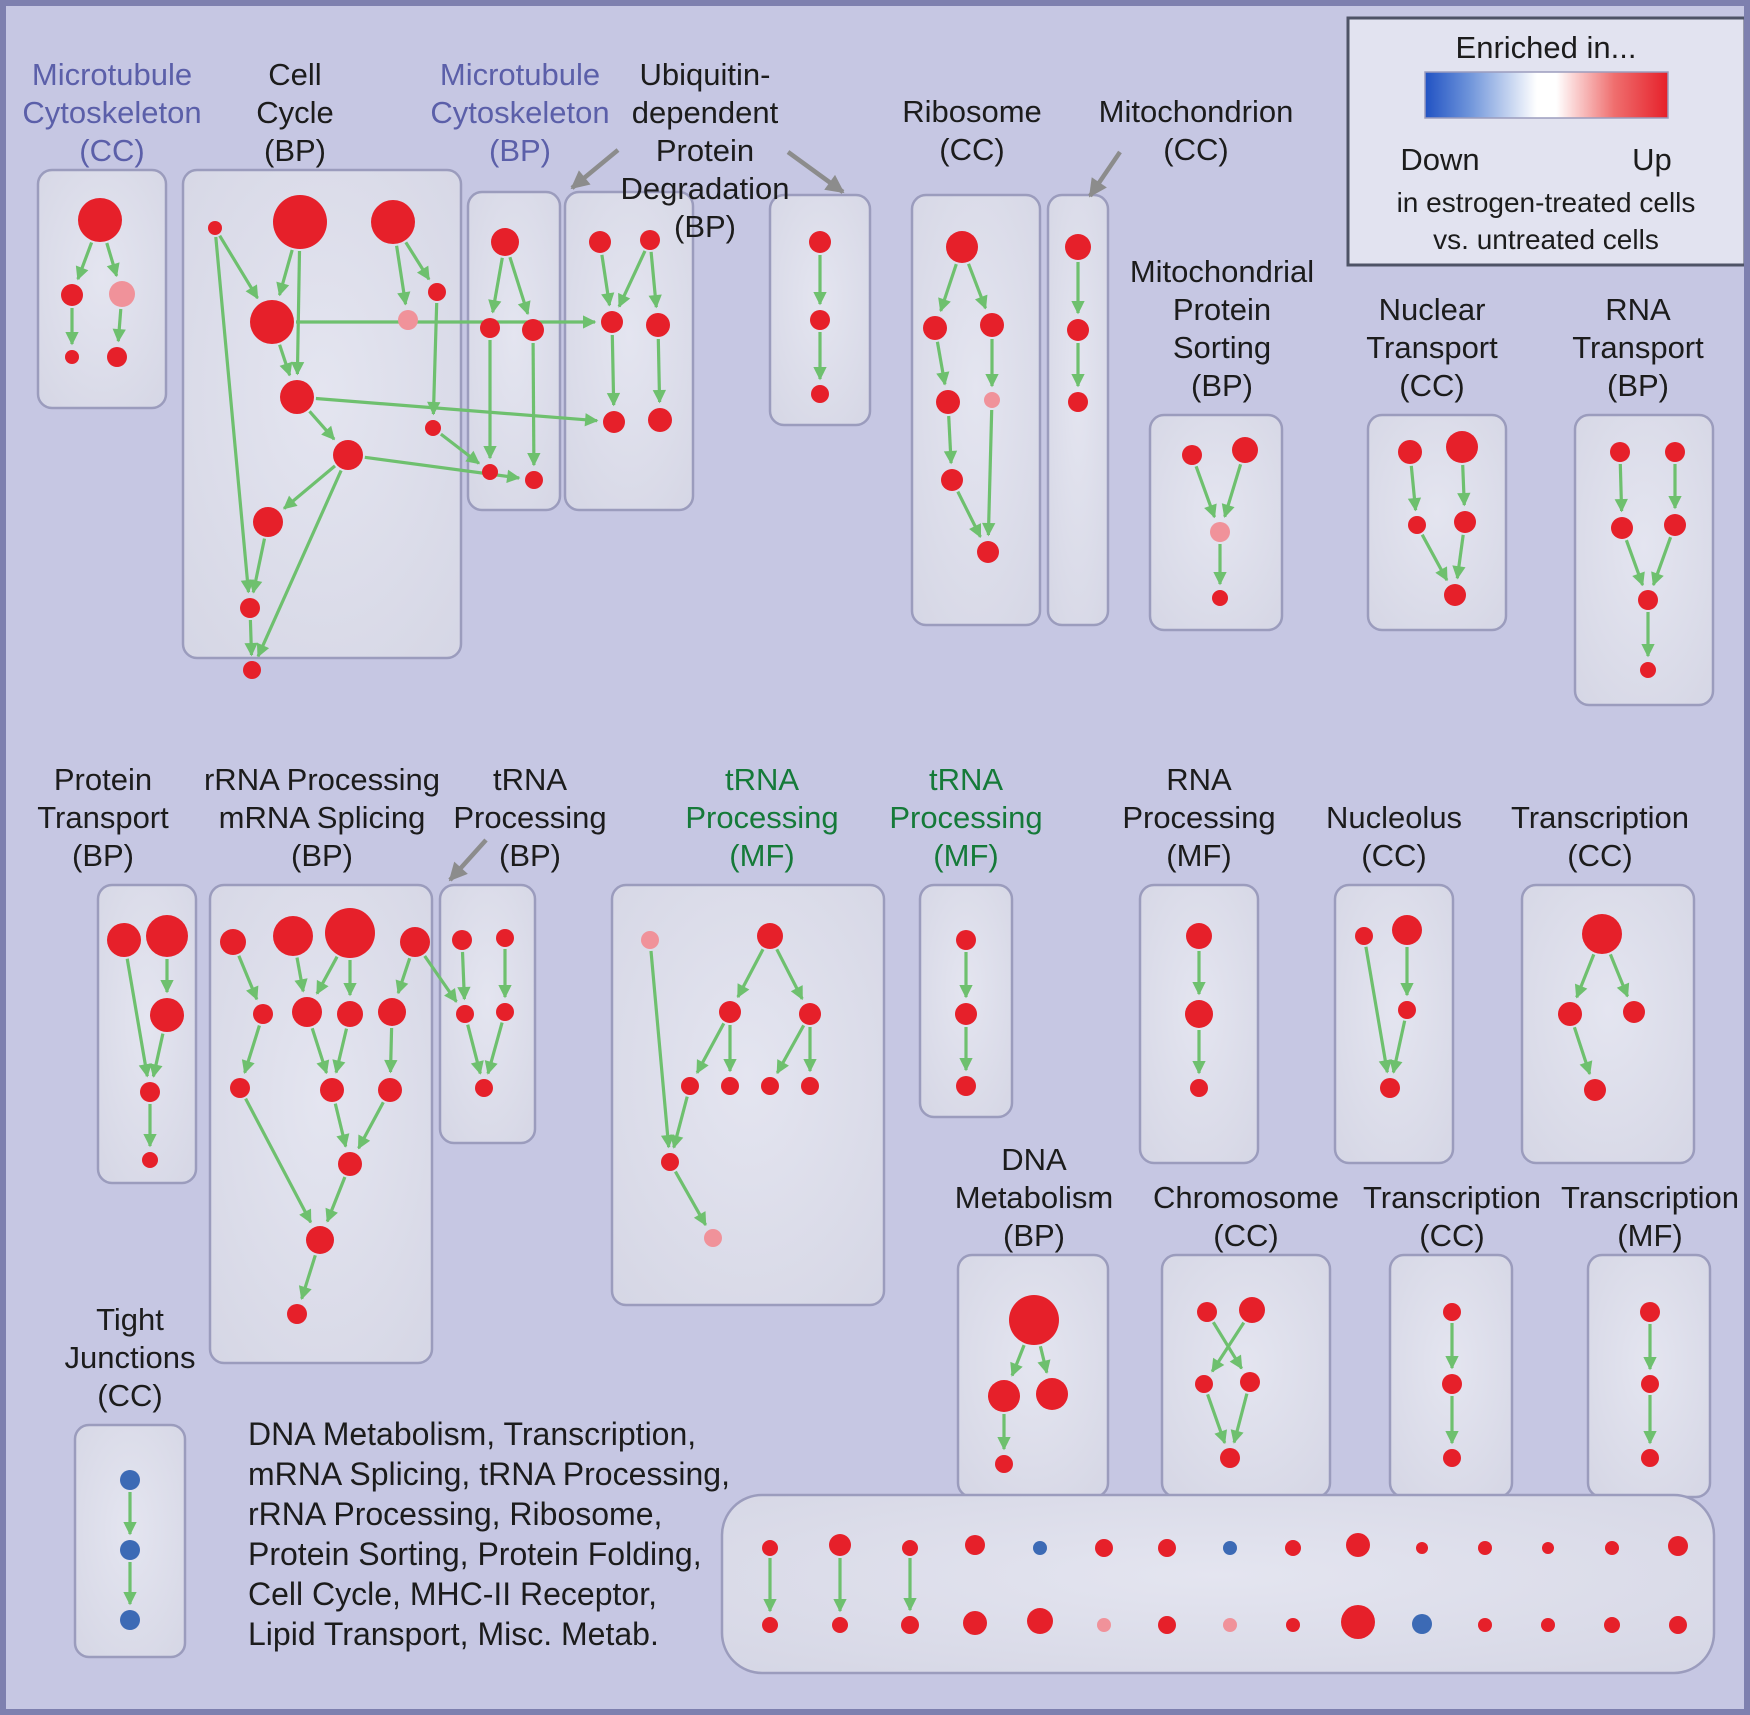 The image size is (1750, 1715). What do you see at coordinates (1033, 1376) in the screenshot?
I see `dna-metabolism-bp-box` at bounding box center [1033, 1376].